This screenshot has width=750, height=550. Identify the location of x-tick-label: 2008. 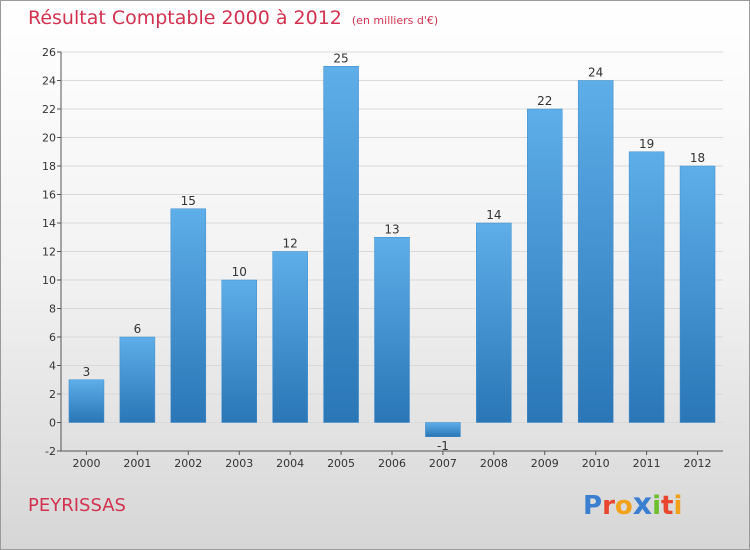
(494, 463).